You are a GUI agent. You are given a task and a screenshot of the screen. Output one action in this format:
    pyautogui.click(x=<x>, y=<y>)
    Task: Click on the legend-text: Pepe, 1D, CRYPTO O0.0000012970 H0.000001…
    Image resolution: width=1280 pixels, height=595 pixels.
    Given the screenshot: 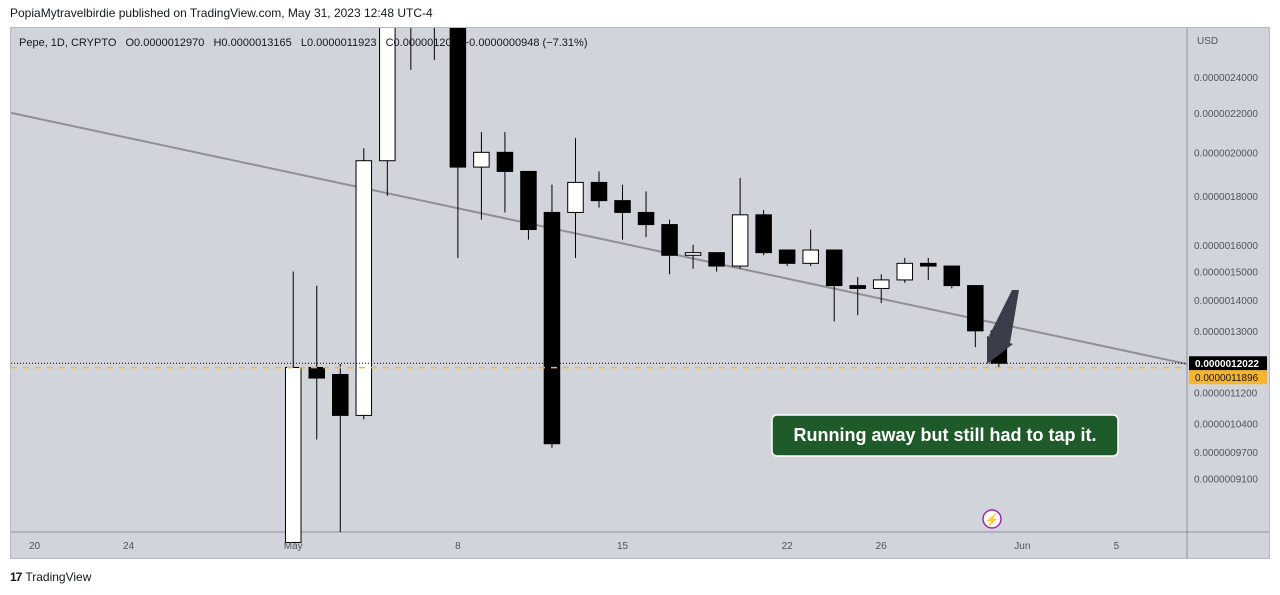 What is the action you would take?
    pyautogui.click(x=303, y=43)
    